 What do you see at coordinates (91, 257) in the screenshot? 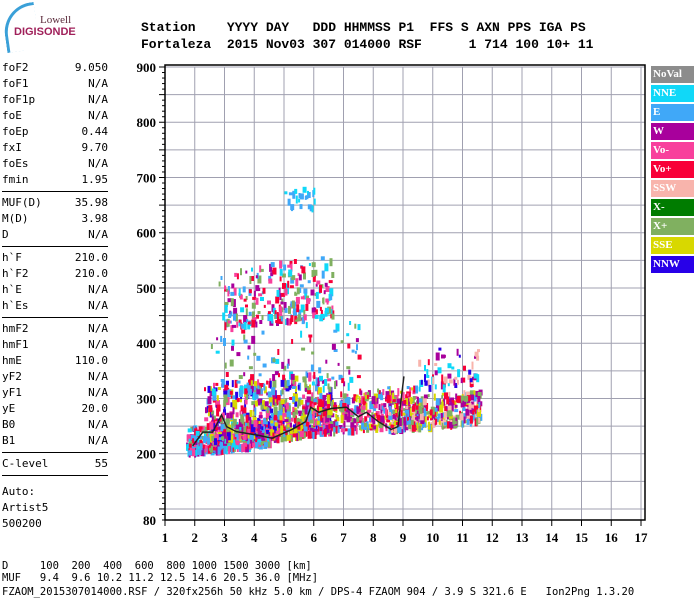
I see `param-value: 210.0` at bounding box center [91, 257].